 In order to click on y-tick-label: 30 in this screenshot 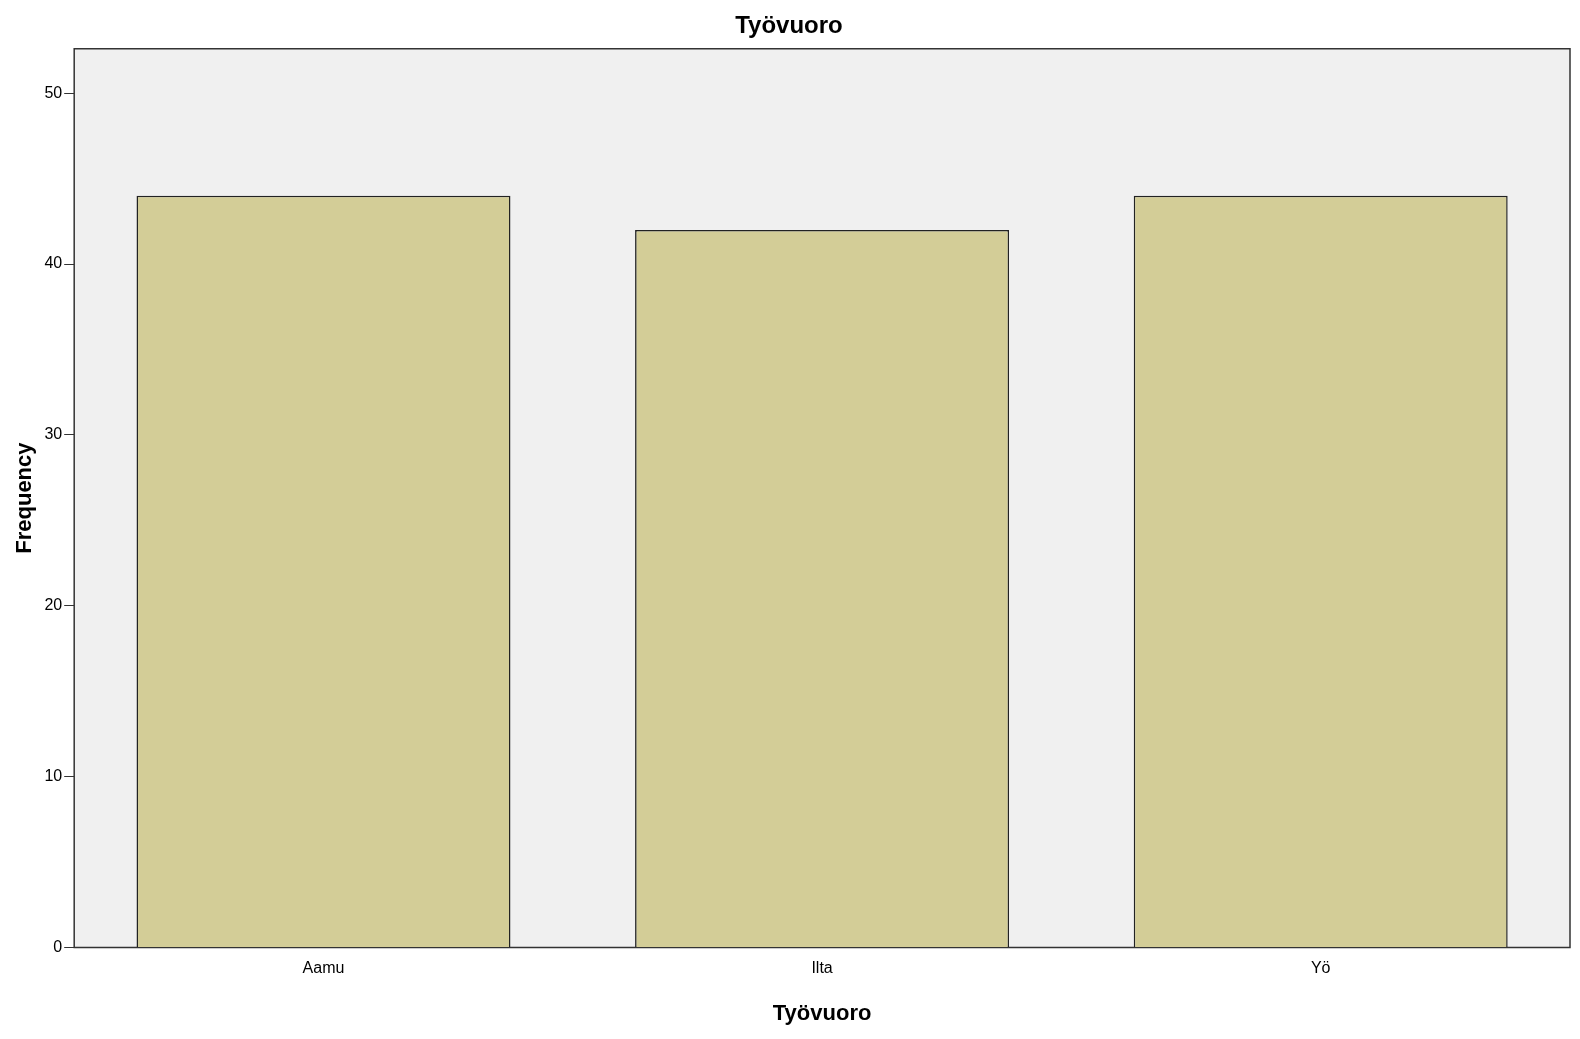, I will do `click(53, 434)`.